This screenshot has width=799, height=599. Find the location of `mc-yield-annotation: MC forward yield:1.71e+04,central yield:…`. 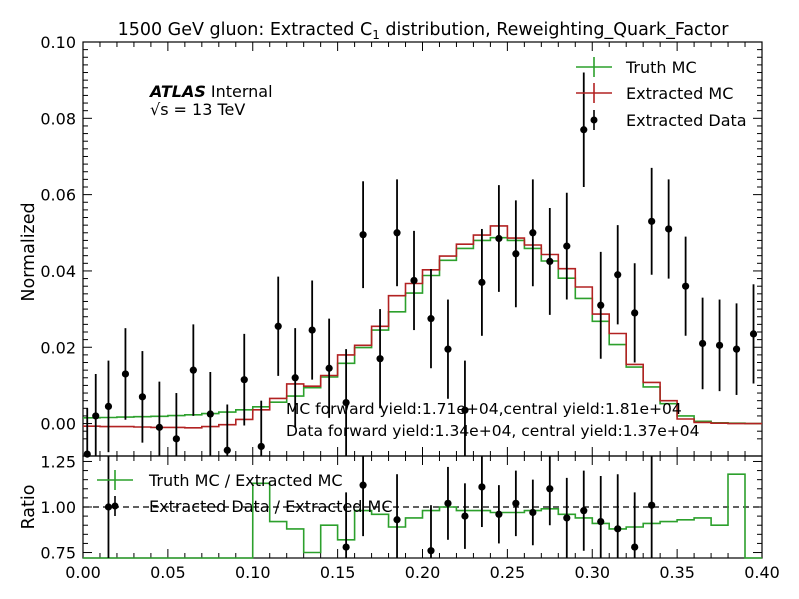

mc-yield-annotation: MC forward yield:1.71e+04,central yield:… is located at coordinates (484, 409).